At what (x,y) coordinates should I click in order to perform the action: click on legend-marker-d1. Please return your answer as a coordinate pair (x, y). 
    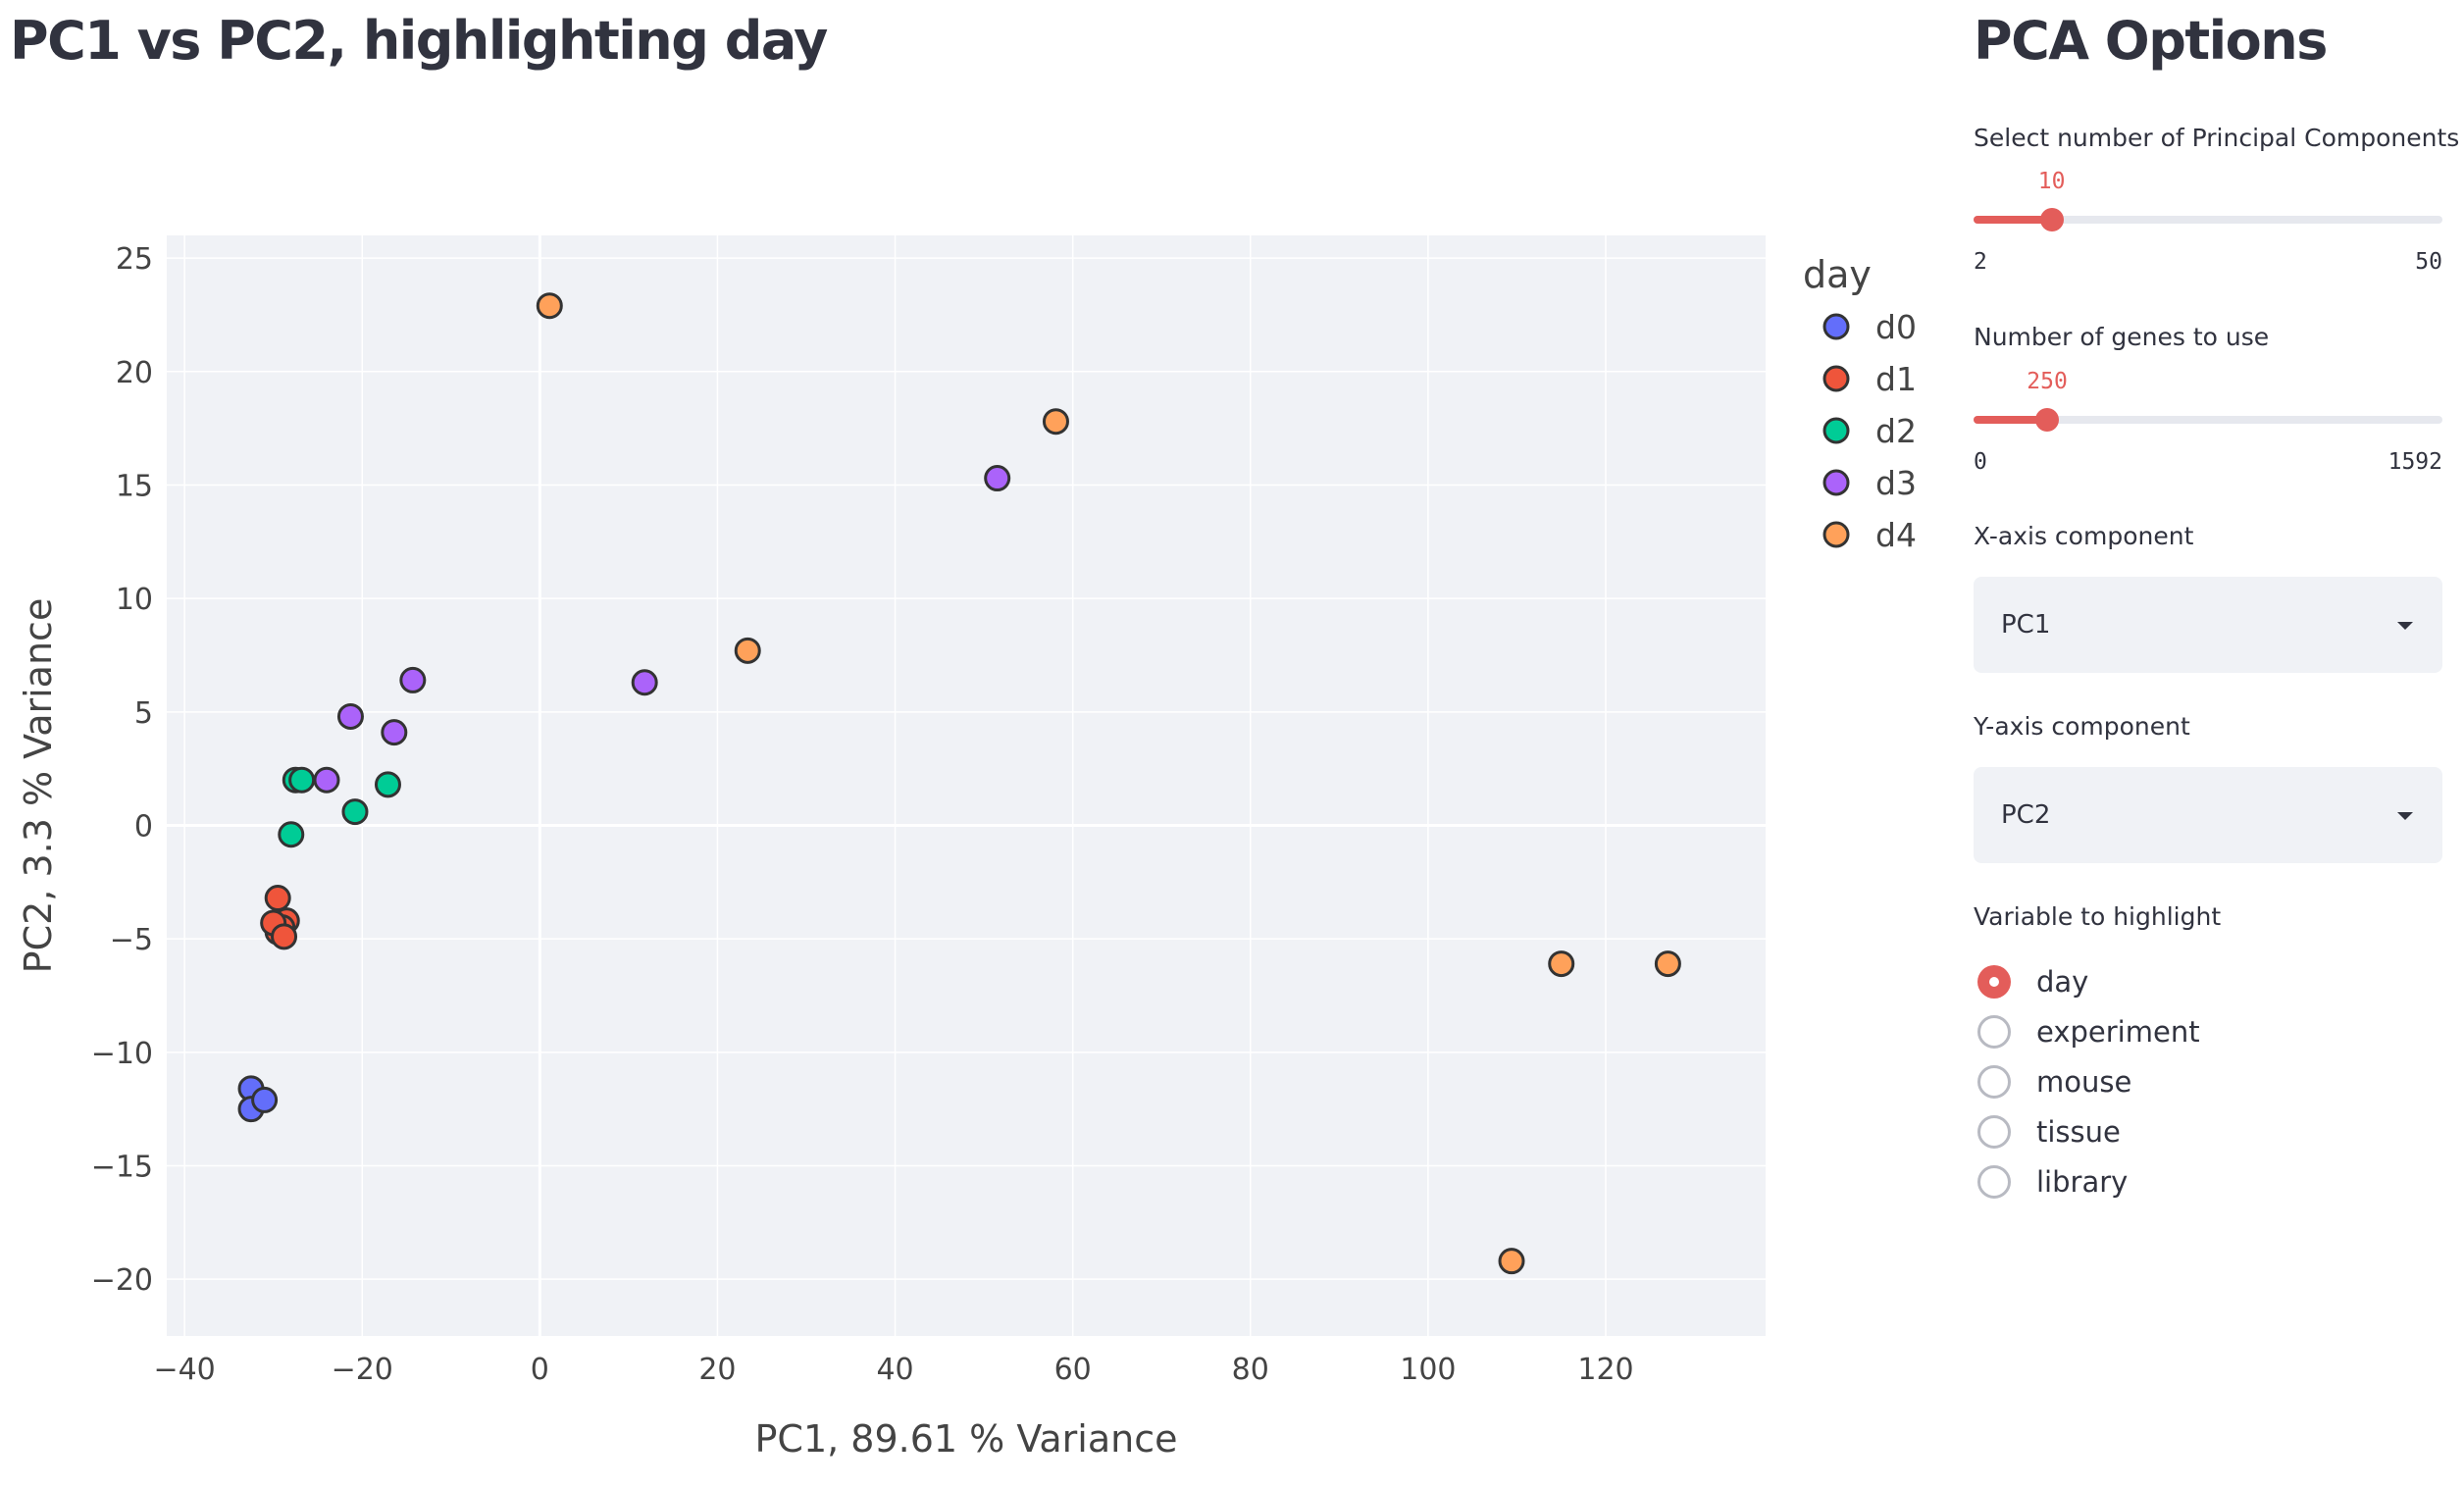
    Looking at the image, I should click on (1836, 379).